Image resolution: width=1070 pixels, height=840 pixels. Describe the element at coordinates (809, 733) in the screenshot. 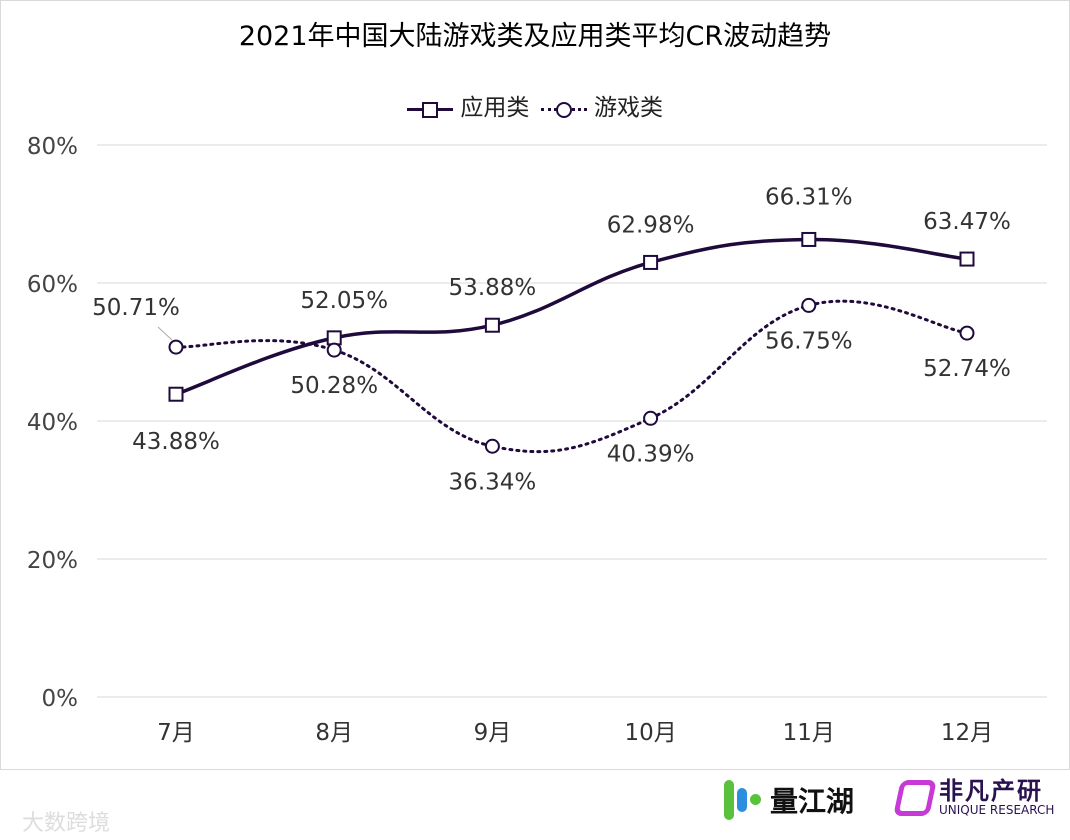

I see `x-tick-label: 11月` at that location.